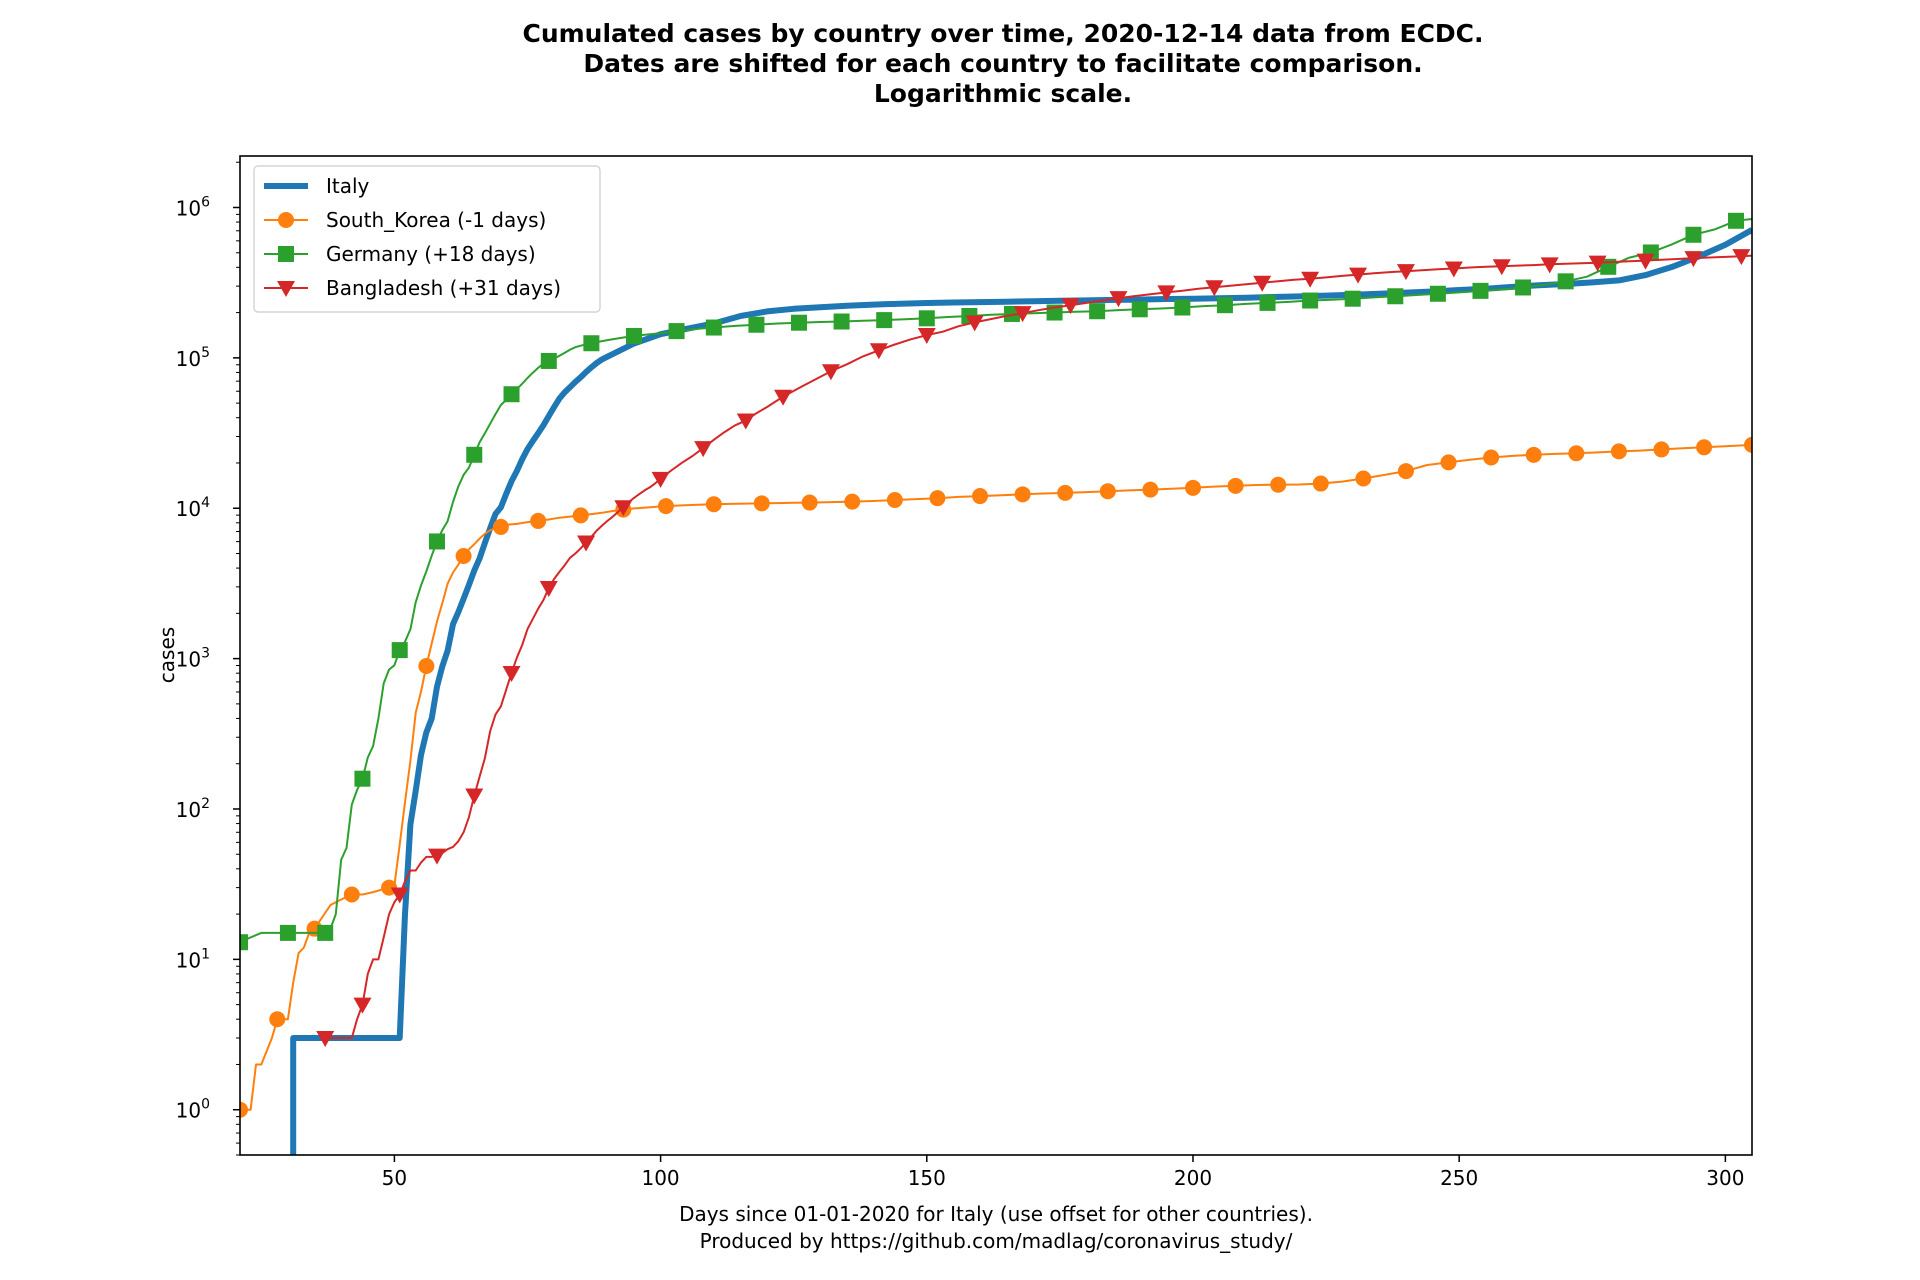 The width and height of the screenshot is (1920, 1280). What do you see at coordinates (1725, 1178) in the screenshot?
I see `x-tick-label: 300` at bounding box center [1725, 1178].